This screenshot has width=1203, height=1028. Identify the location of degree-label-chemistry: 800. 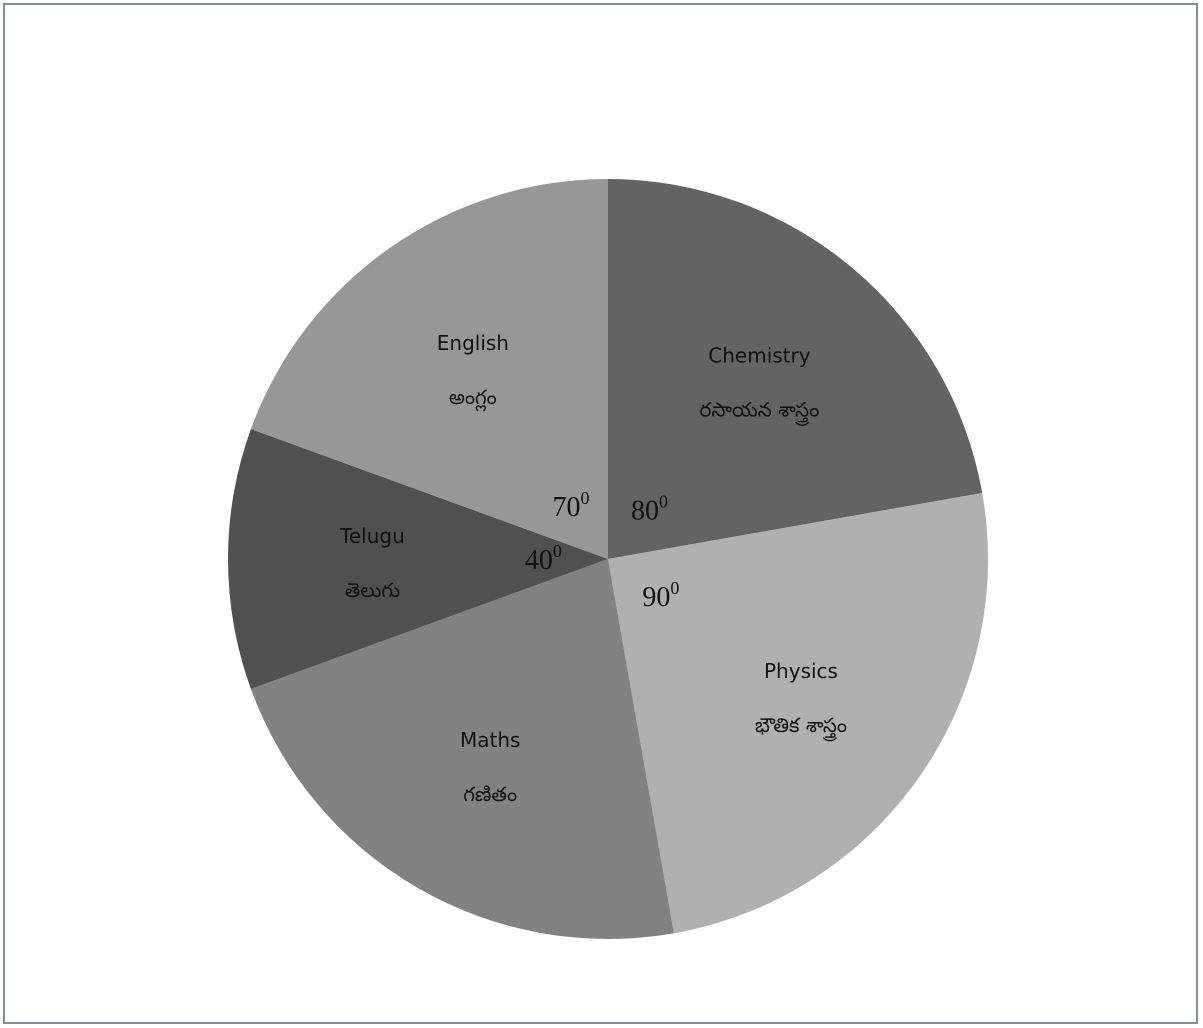
(649, 509).